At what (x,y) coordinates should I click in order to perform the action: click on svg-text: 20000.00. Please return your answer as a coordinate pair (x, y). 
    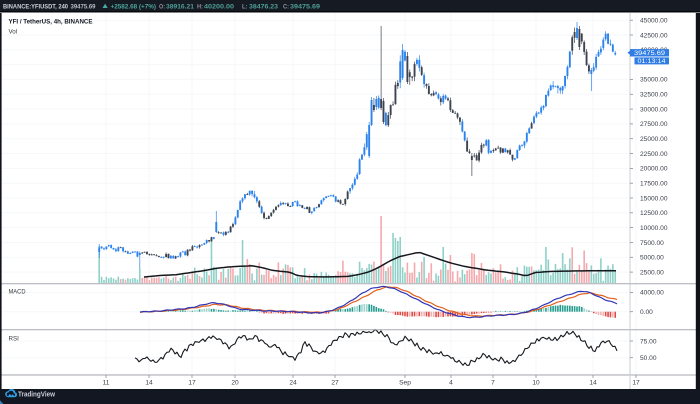
    Looking at the image, I should click on (654, 169).